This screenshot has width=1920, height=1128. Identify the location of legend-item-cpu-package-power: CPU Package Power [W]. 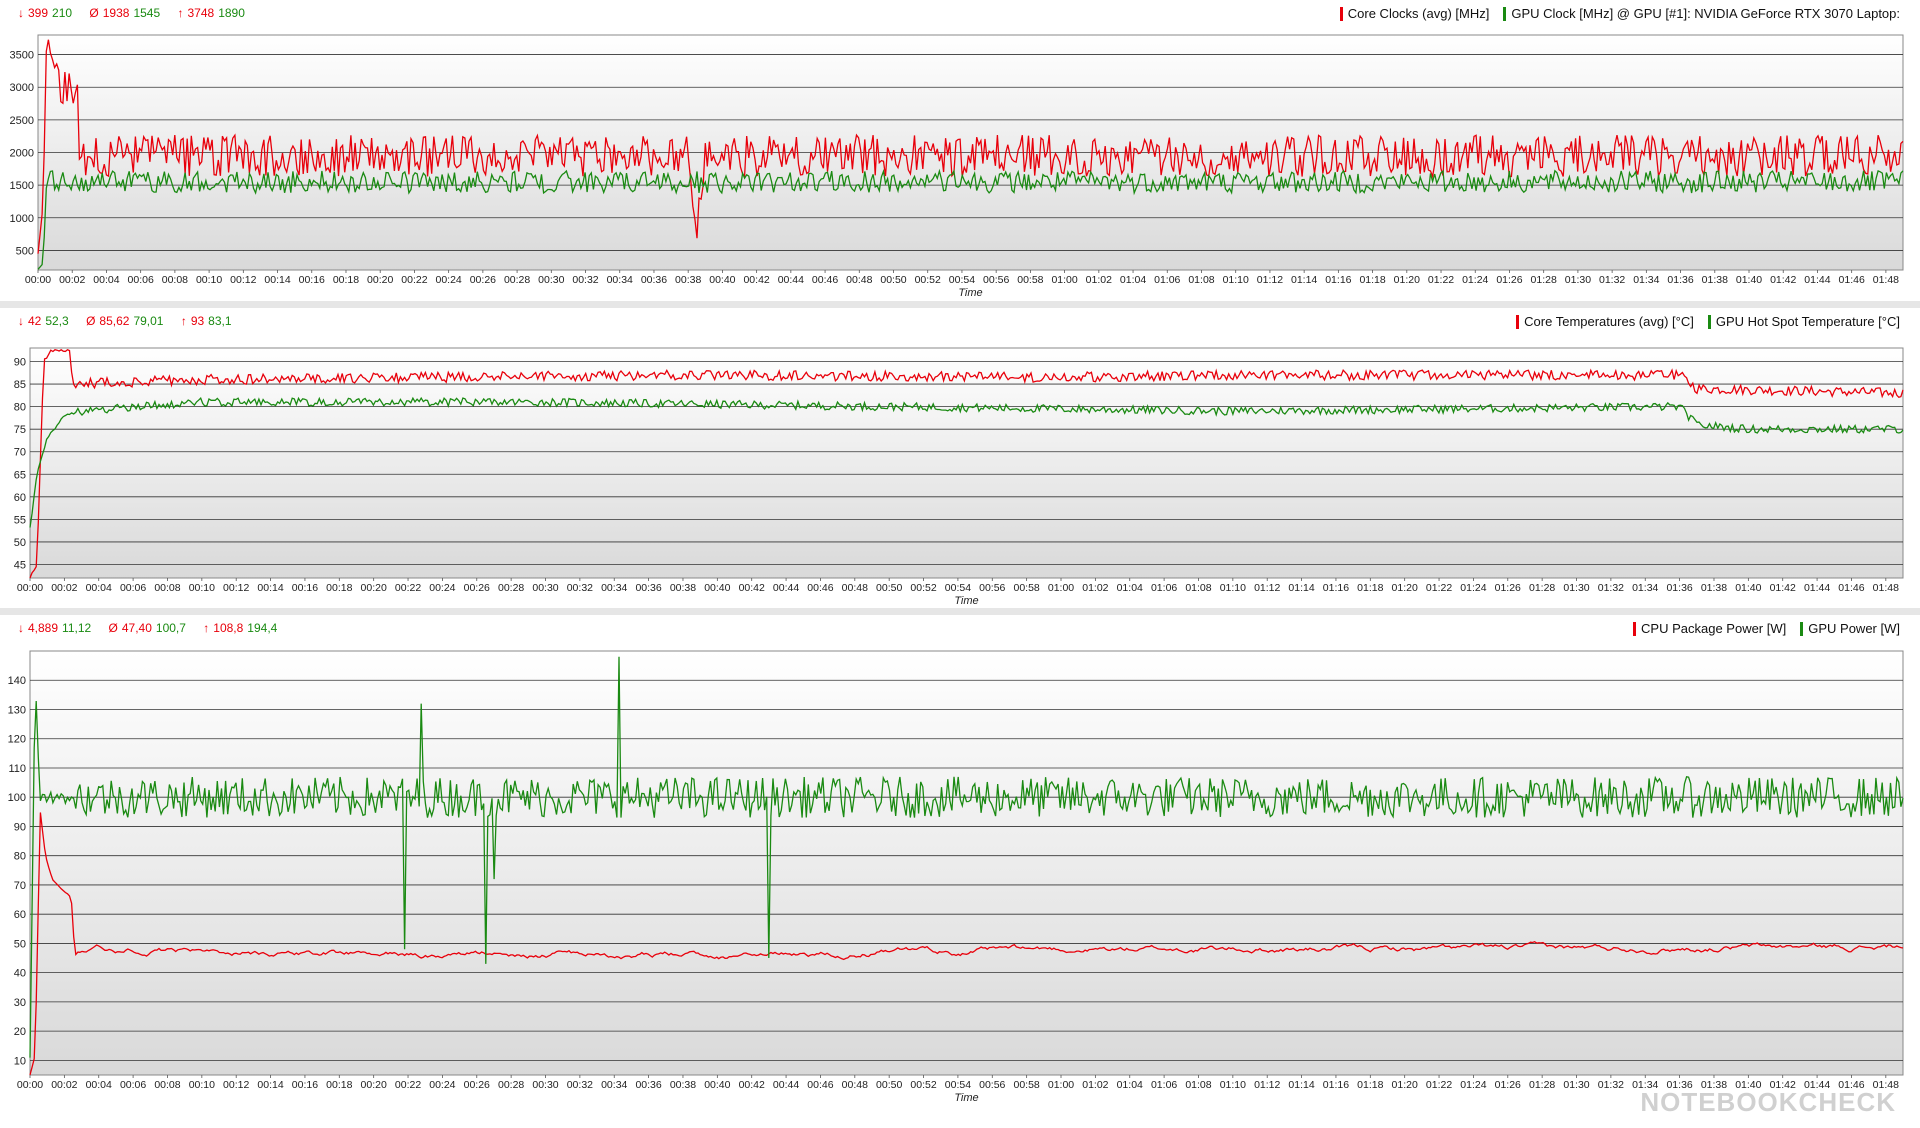
(1709, 628).